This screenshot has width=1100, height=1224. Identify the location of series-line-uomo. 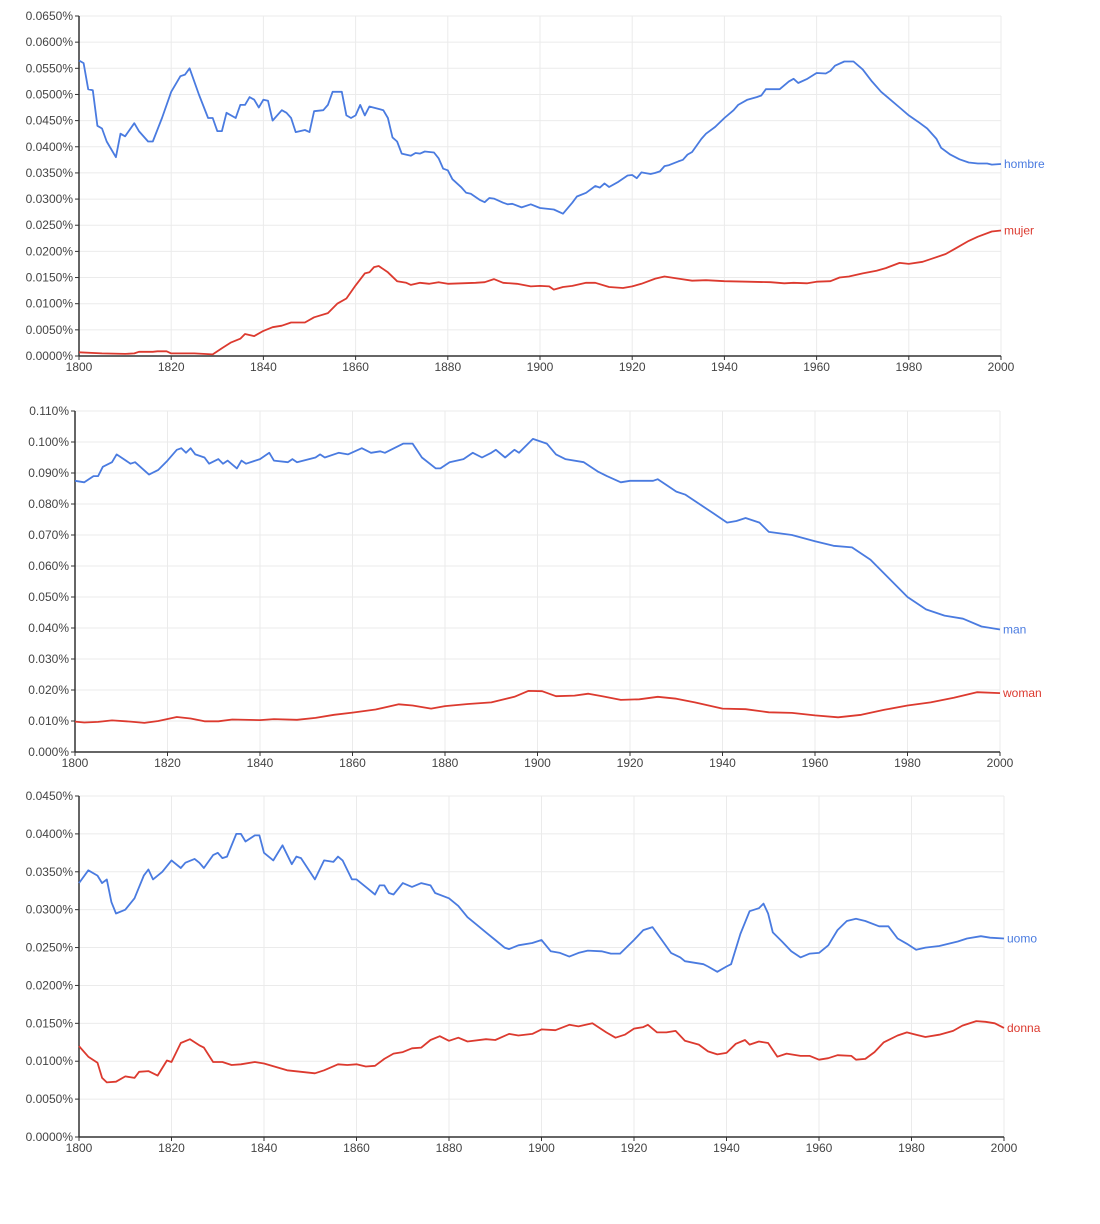
(541, 903).